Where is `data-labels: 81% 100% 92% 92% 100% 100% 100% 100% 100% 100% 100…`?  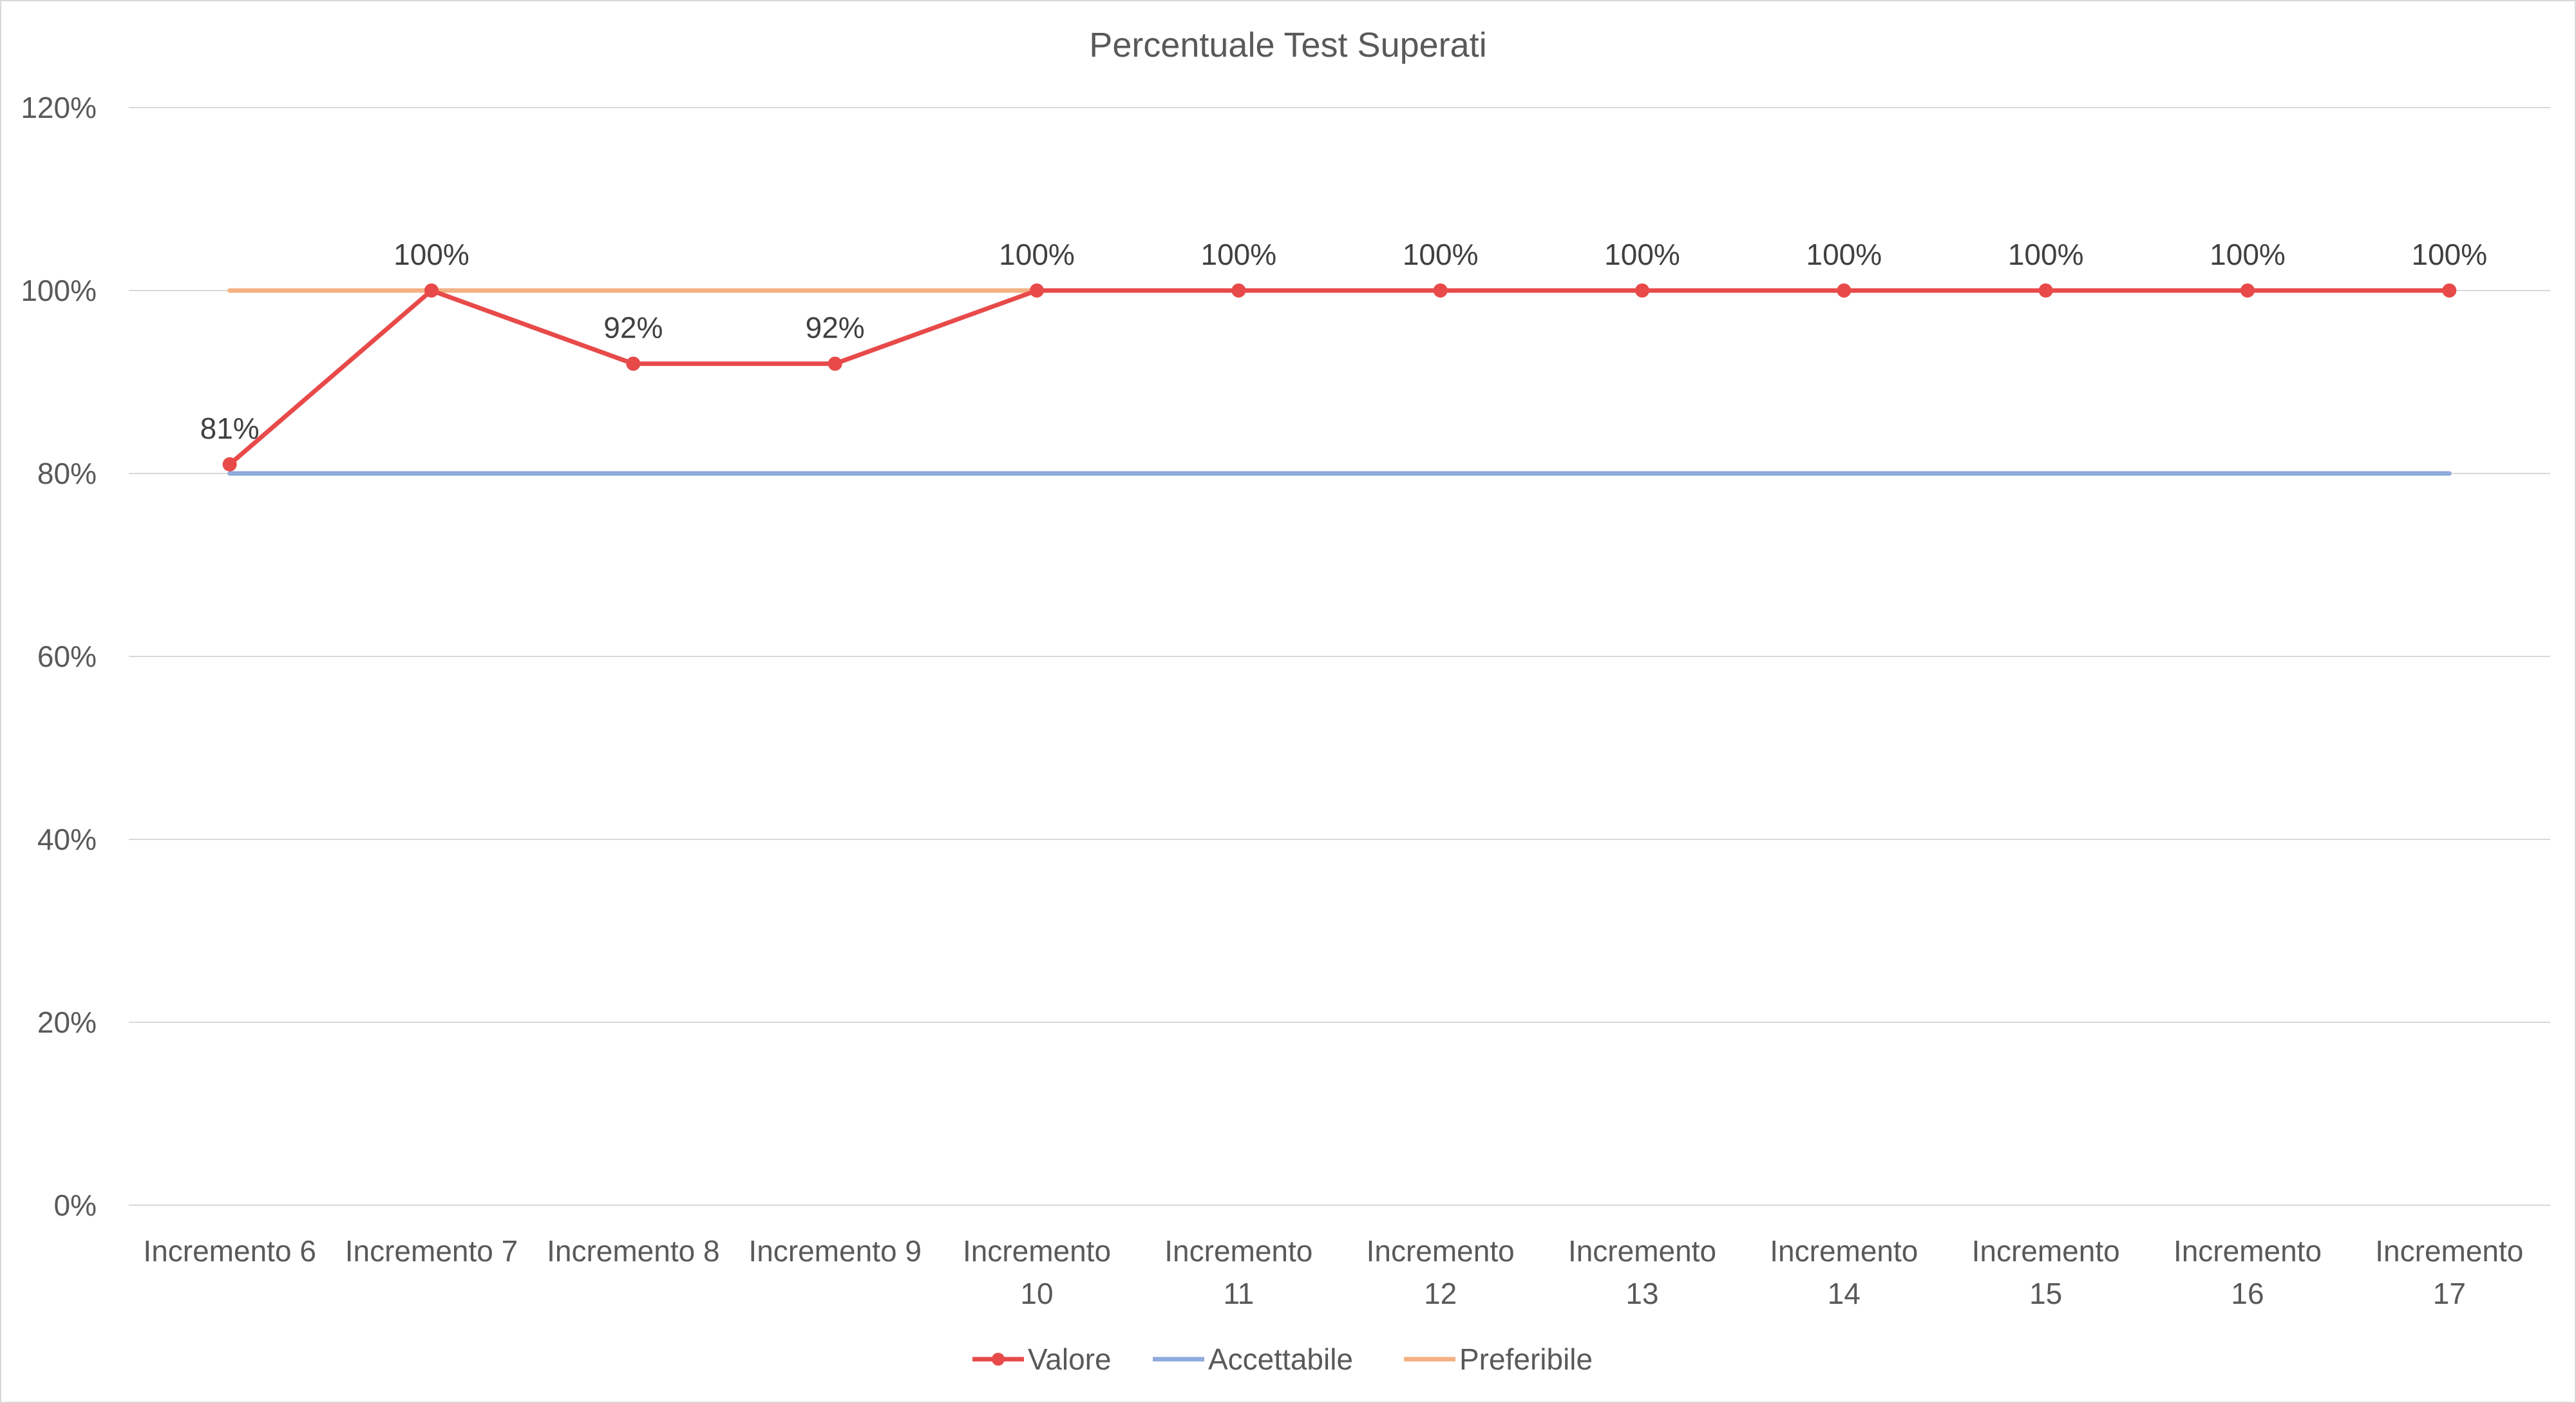 data-labels: 81% 100% 92% 92% 100% 100% 100% 100% 100% 100% 100… is located at coordinates (1344, 342).